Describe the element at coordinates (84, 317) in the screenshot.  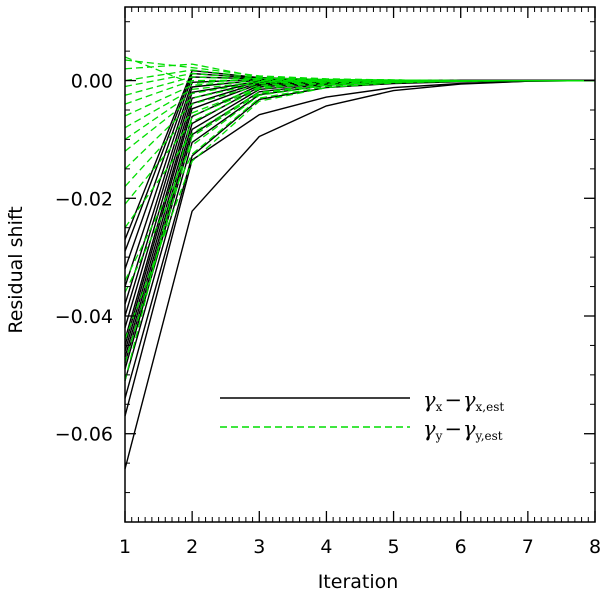
I see `y-tick-label: −0.04` at that location.